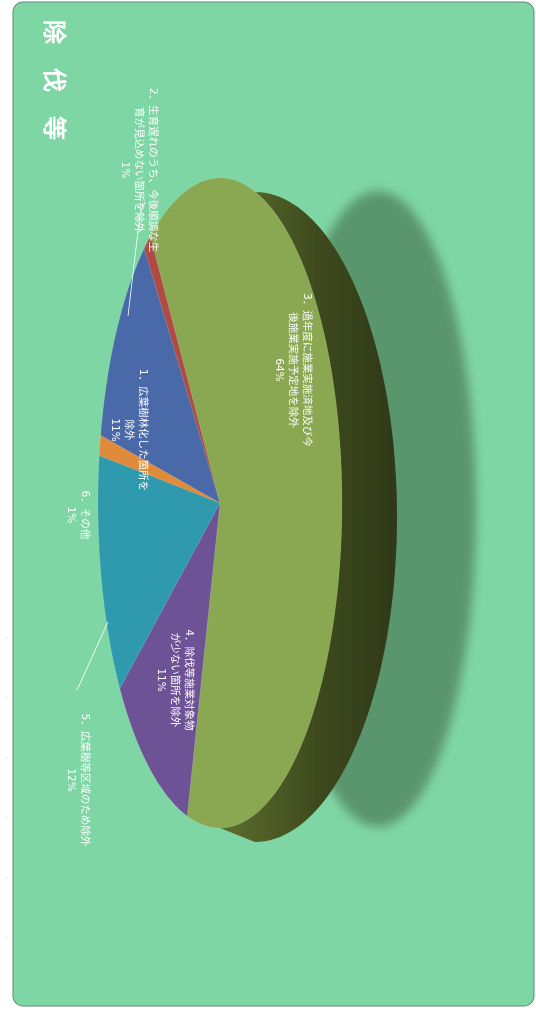 Image resolution: width=536 pixels, height=1012 pixels. I want to click on slice-percent-6: 1%, so click(71, 515).